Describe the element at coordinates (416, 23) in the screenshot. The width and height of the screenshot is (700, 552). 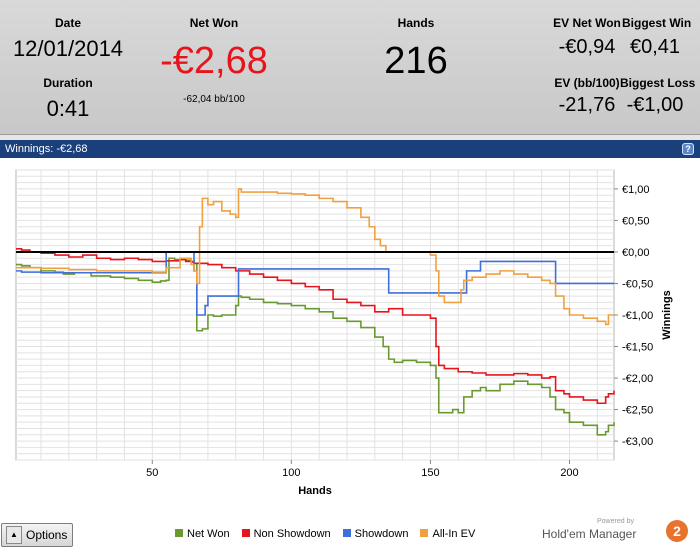
I see `hands-label: Hands` at that location.